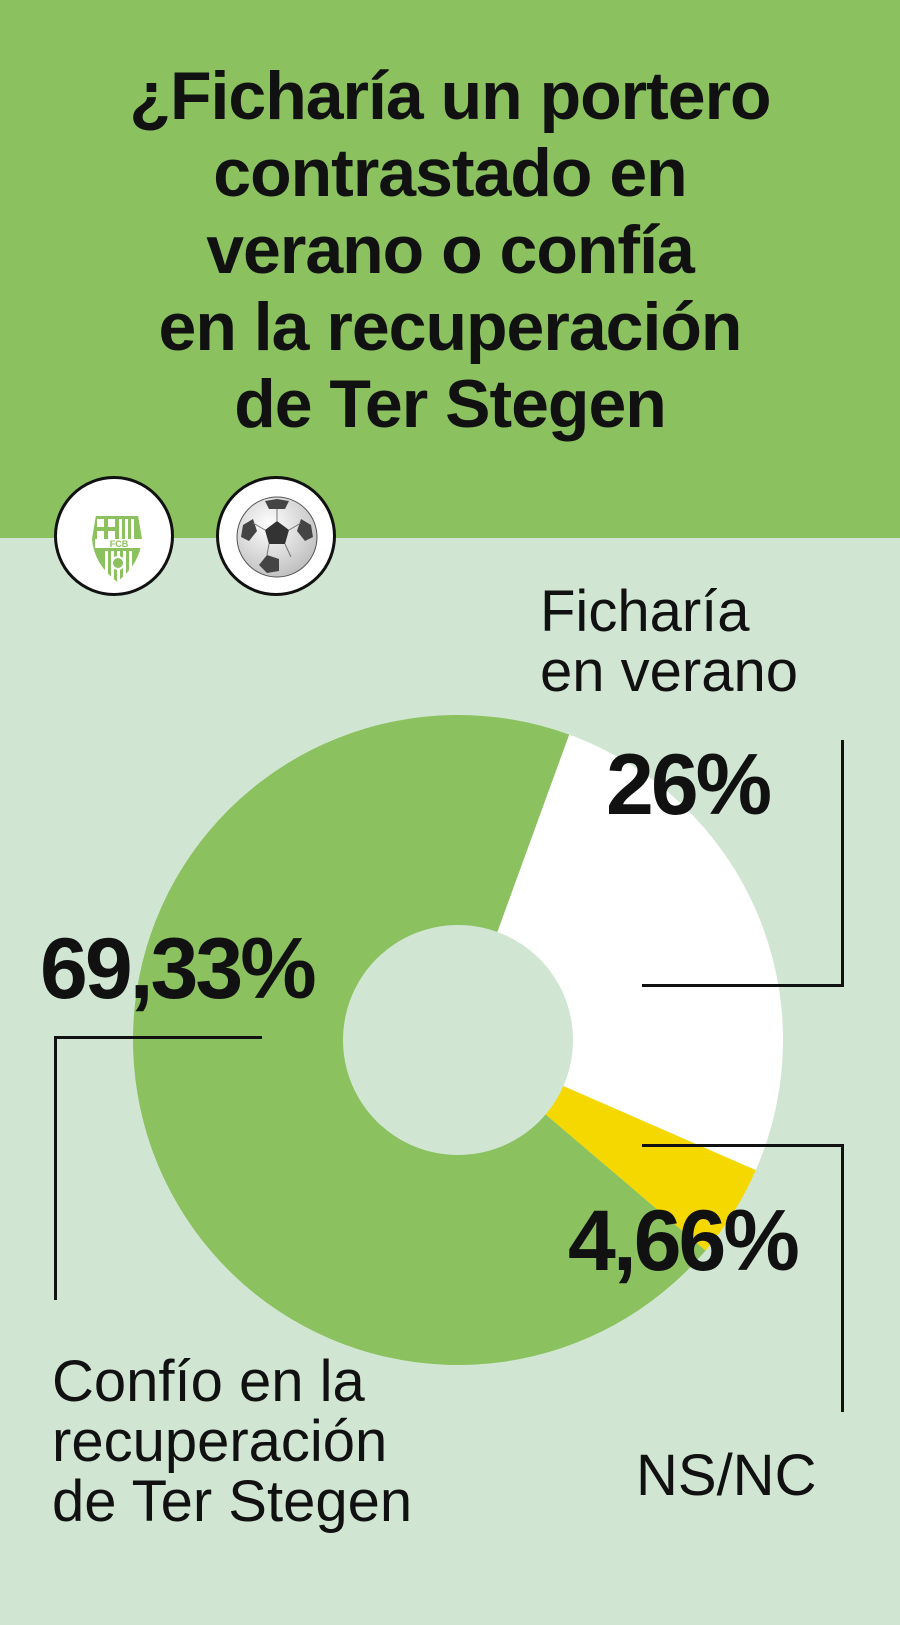  Describe the element at coordinates (842, 1278) in the screenshot. I see `nsnc-leader-v` at that location.